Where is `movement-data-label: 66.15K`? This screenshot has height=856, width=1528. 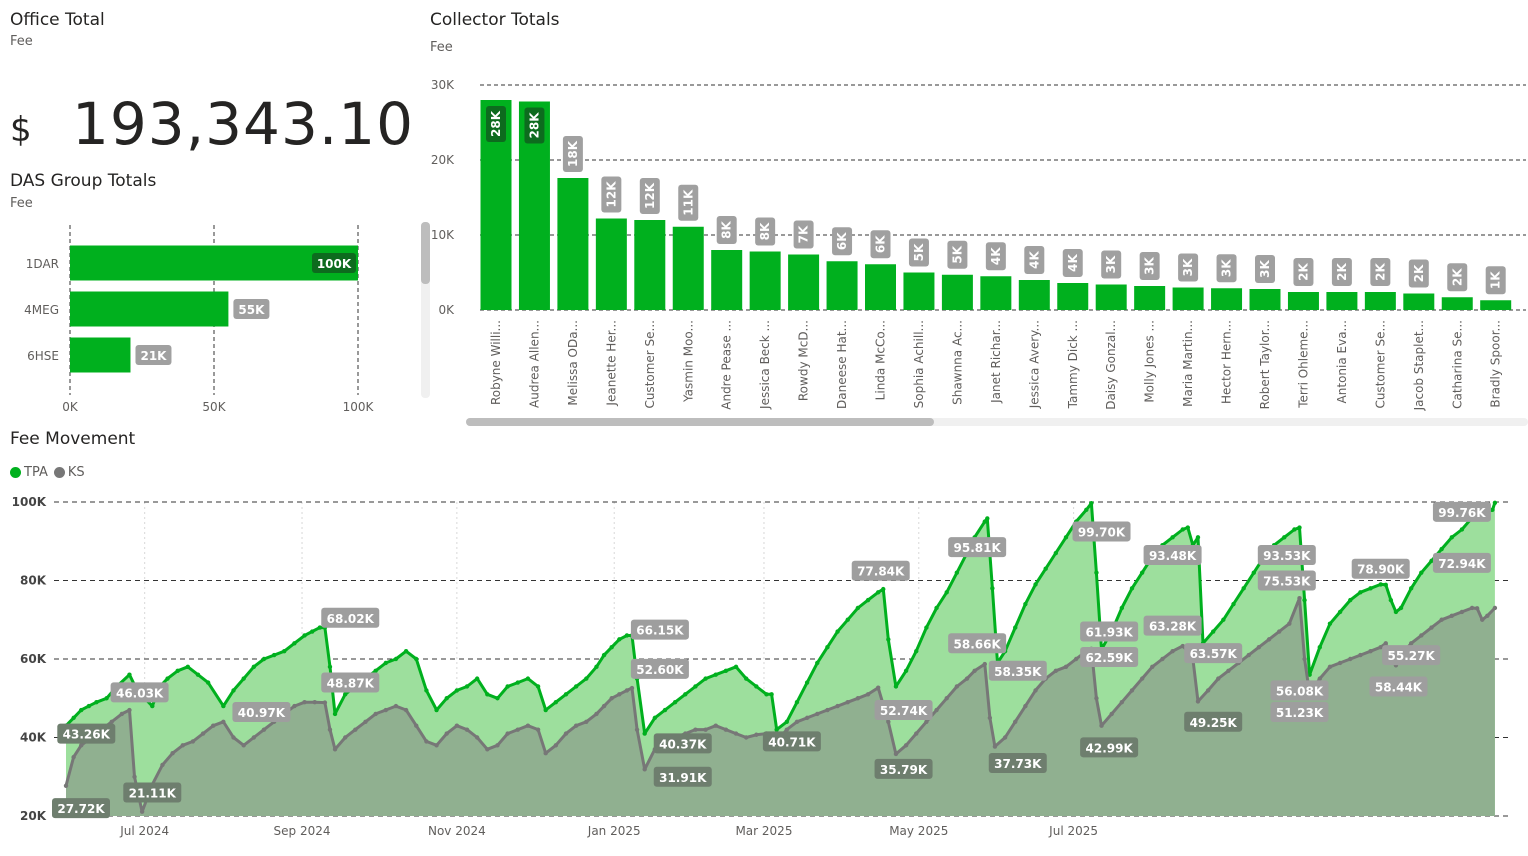
movement-data-label: 66.15K is located at coordinates (660, 631).